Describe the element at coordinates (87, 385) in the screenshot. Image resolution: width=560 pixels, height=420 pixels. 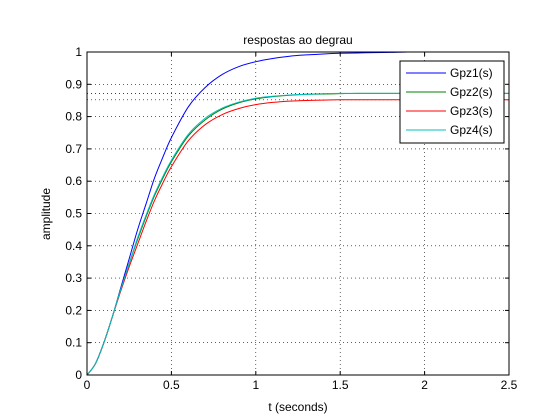
I see `x-tick-label: 0` at that location.